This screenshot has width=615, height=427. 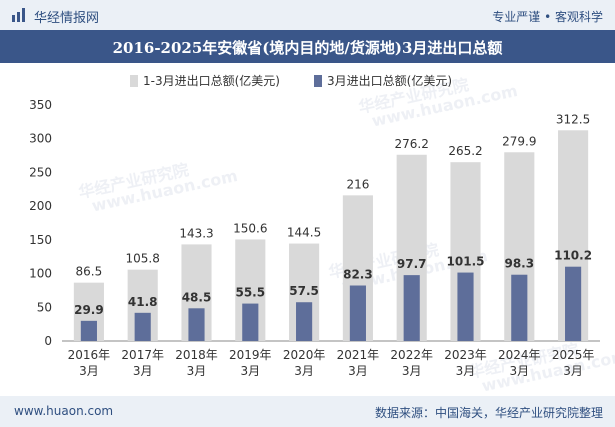 I want to click on x-tick-label: 2017年 3月, so click(x=142, y=363).